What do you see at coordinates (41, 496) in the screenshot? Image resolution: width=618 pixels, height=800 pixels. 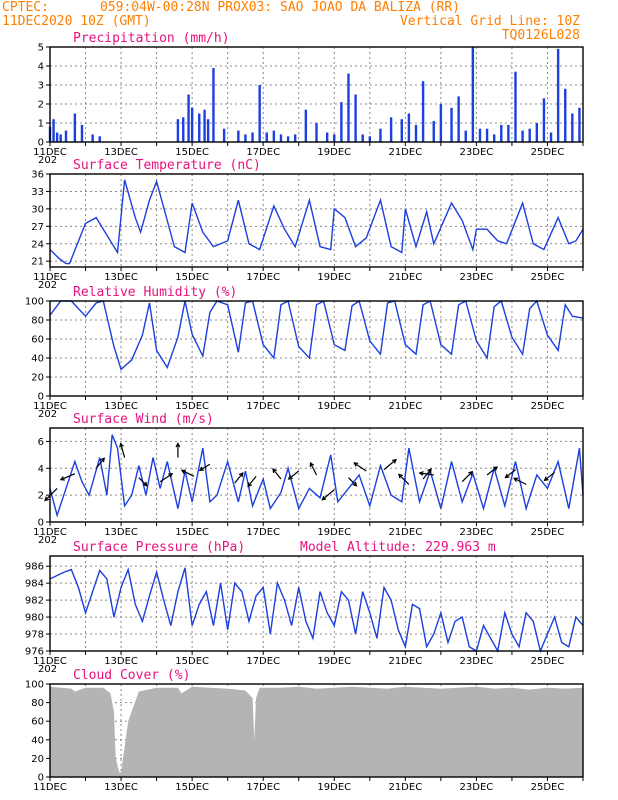 I see `y-tick-label: 2` at bounding box center [41, 496].